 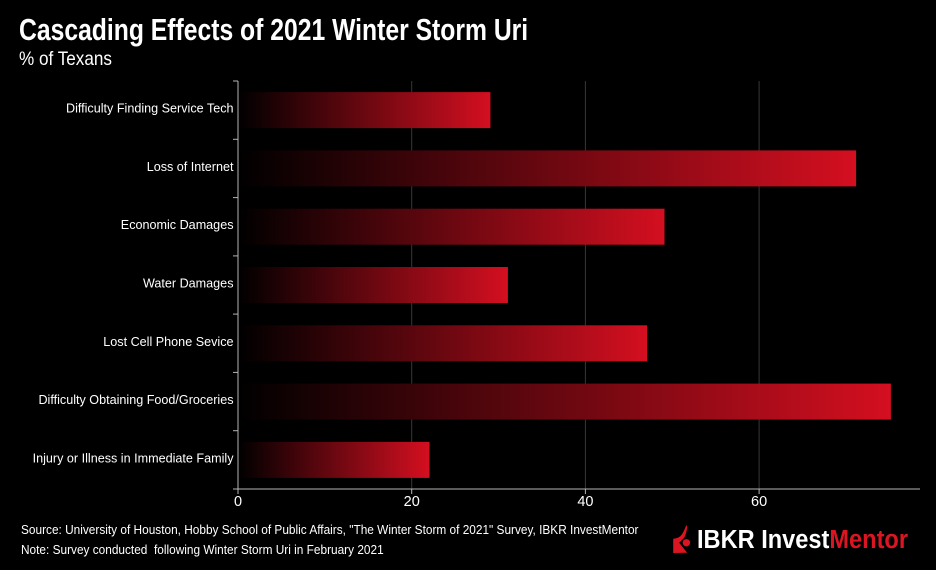 What do you see at coordinates (238, 502) in the screenshot?
I see `svg-text: 0` at bounding box center [238, 502].